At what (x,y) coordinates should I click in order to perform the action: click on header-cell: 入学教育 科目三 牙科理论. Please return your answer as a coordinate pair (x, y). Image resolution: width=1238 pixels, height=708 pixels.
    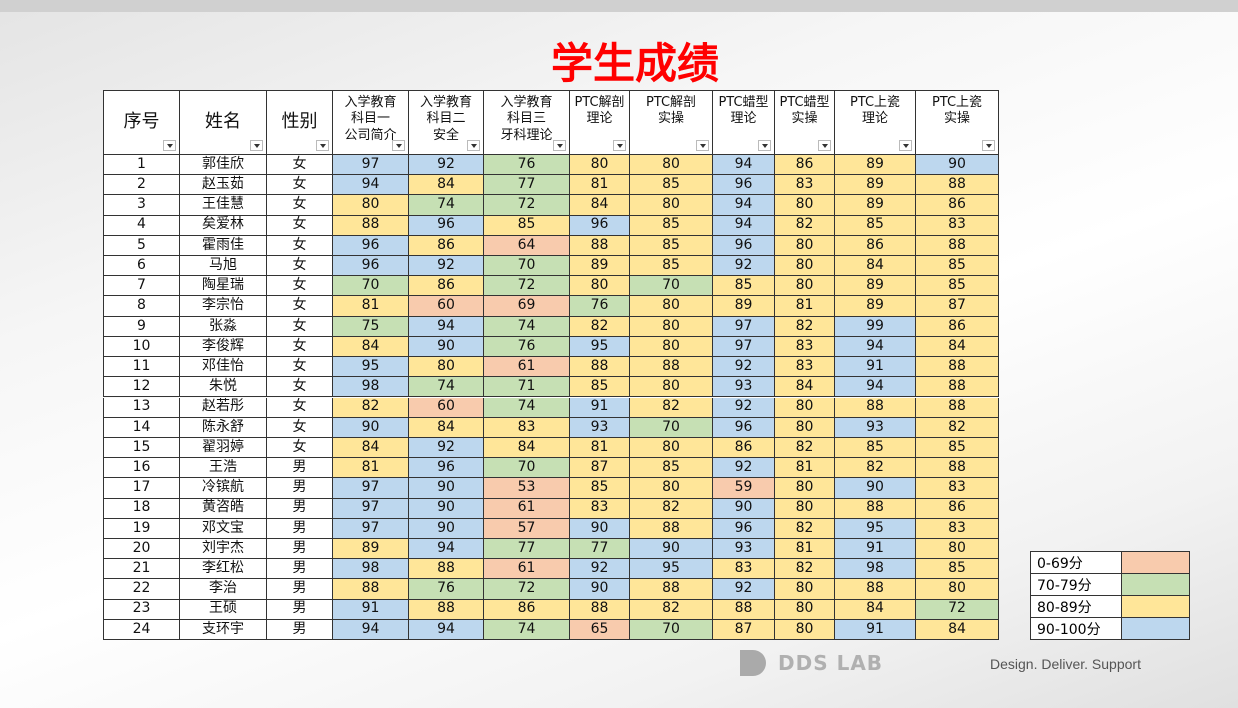
    Looking at the image, I should click on (527, 122).